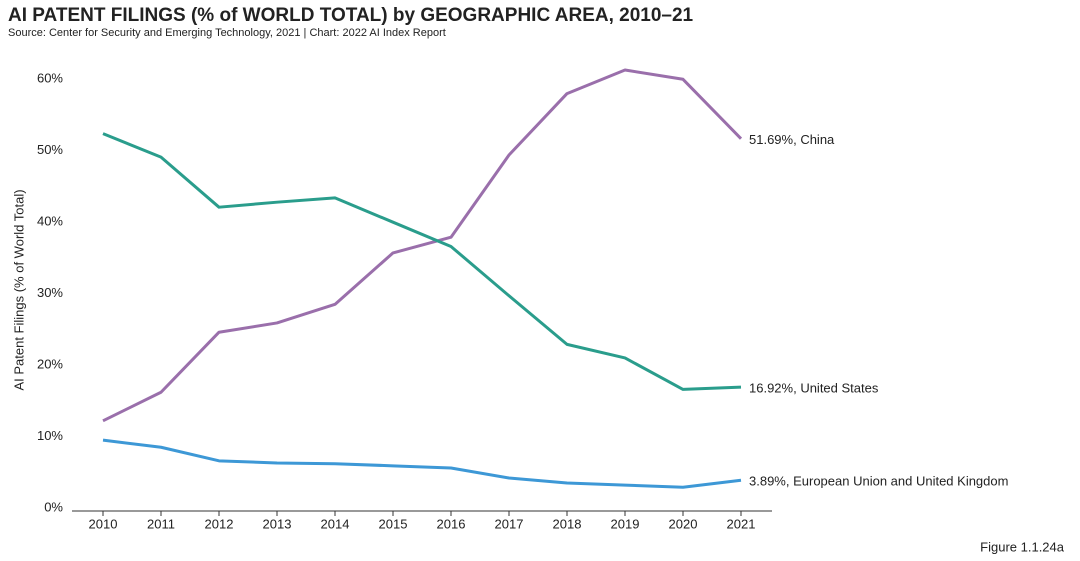 The width and height of the screenshot is (1080, 561). What do you see at coordinates (393, 523) in the screenshot?
I see `x-tick-label: 2015` at bounding box center [393, 523].